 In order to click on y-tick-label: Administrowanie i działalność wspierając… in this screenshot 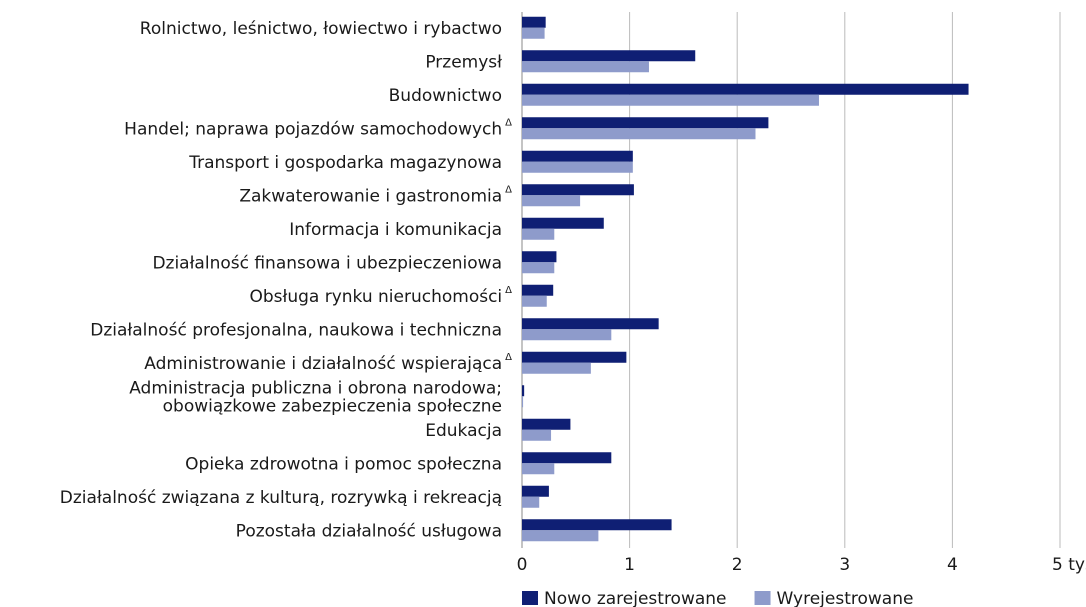, I will do `click(328, 363)`.